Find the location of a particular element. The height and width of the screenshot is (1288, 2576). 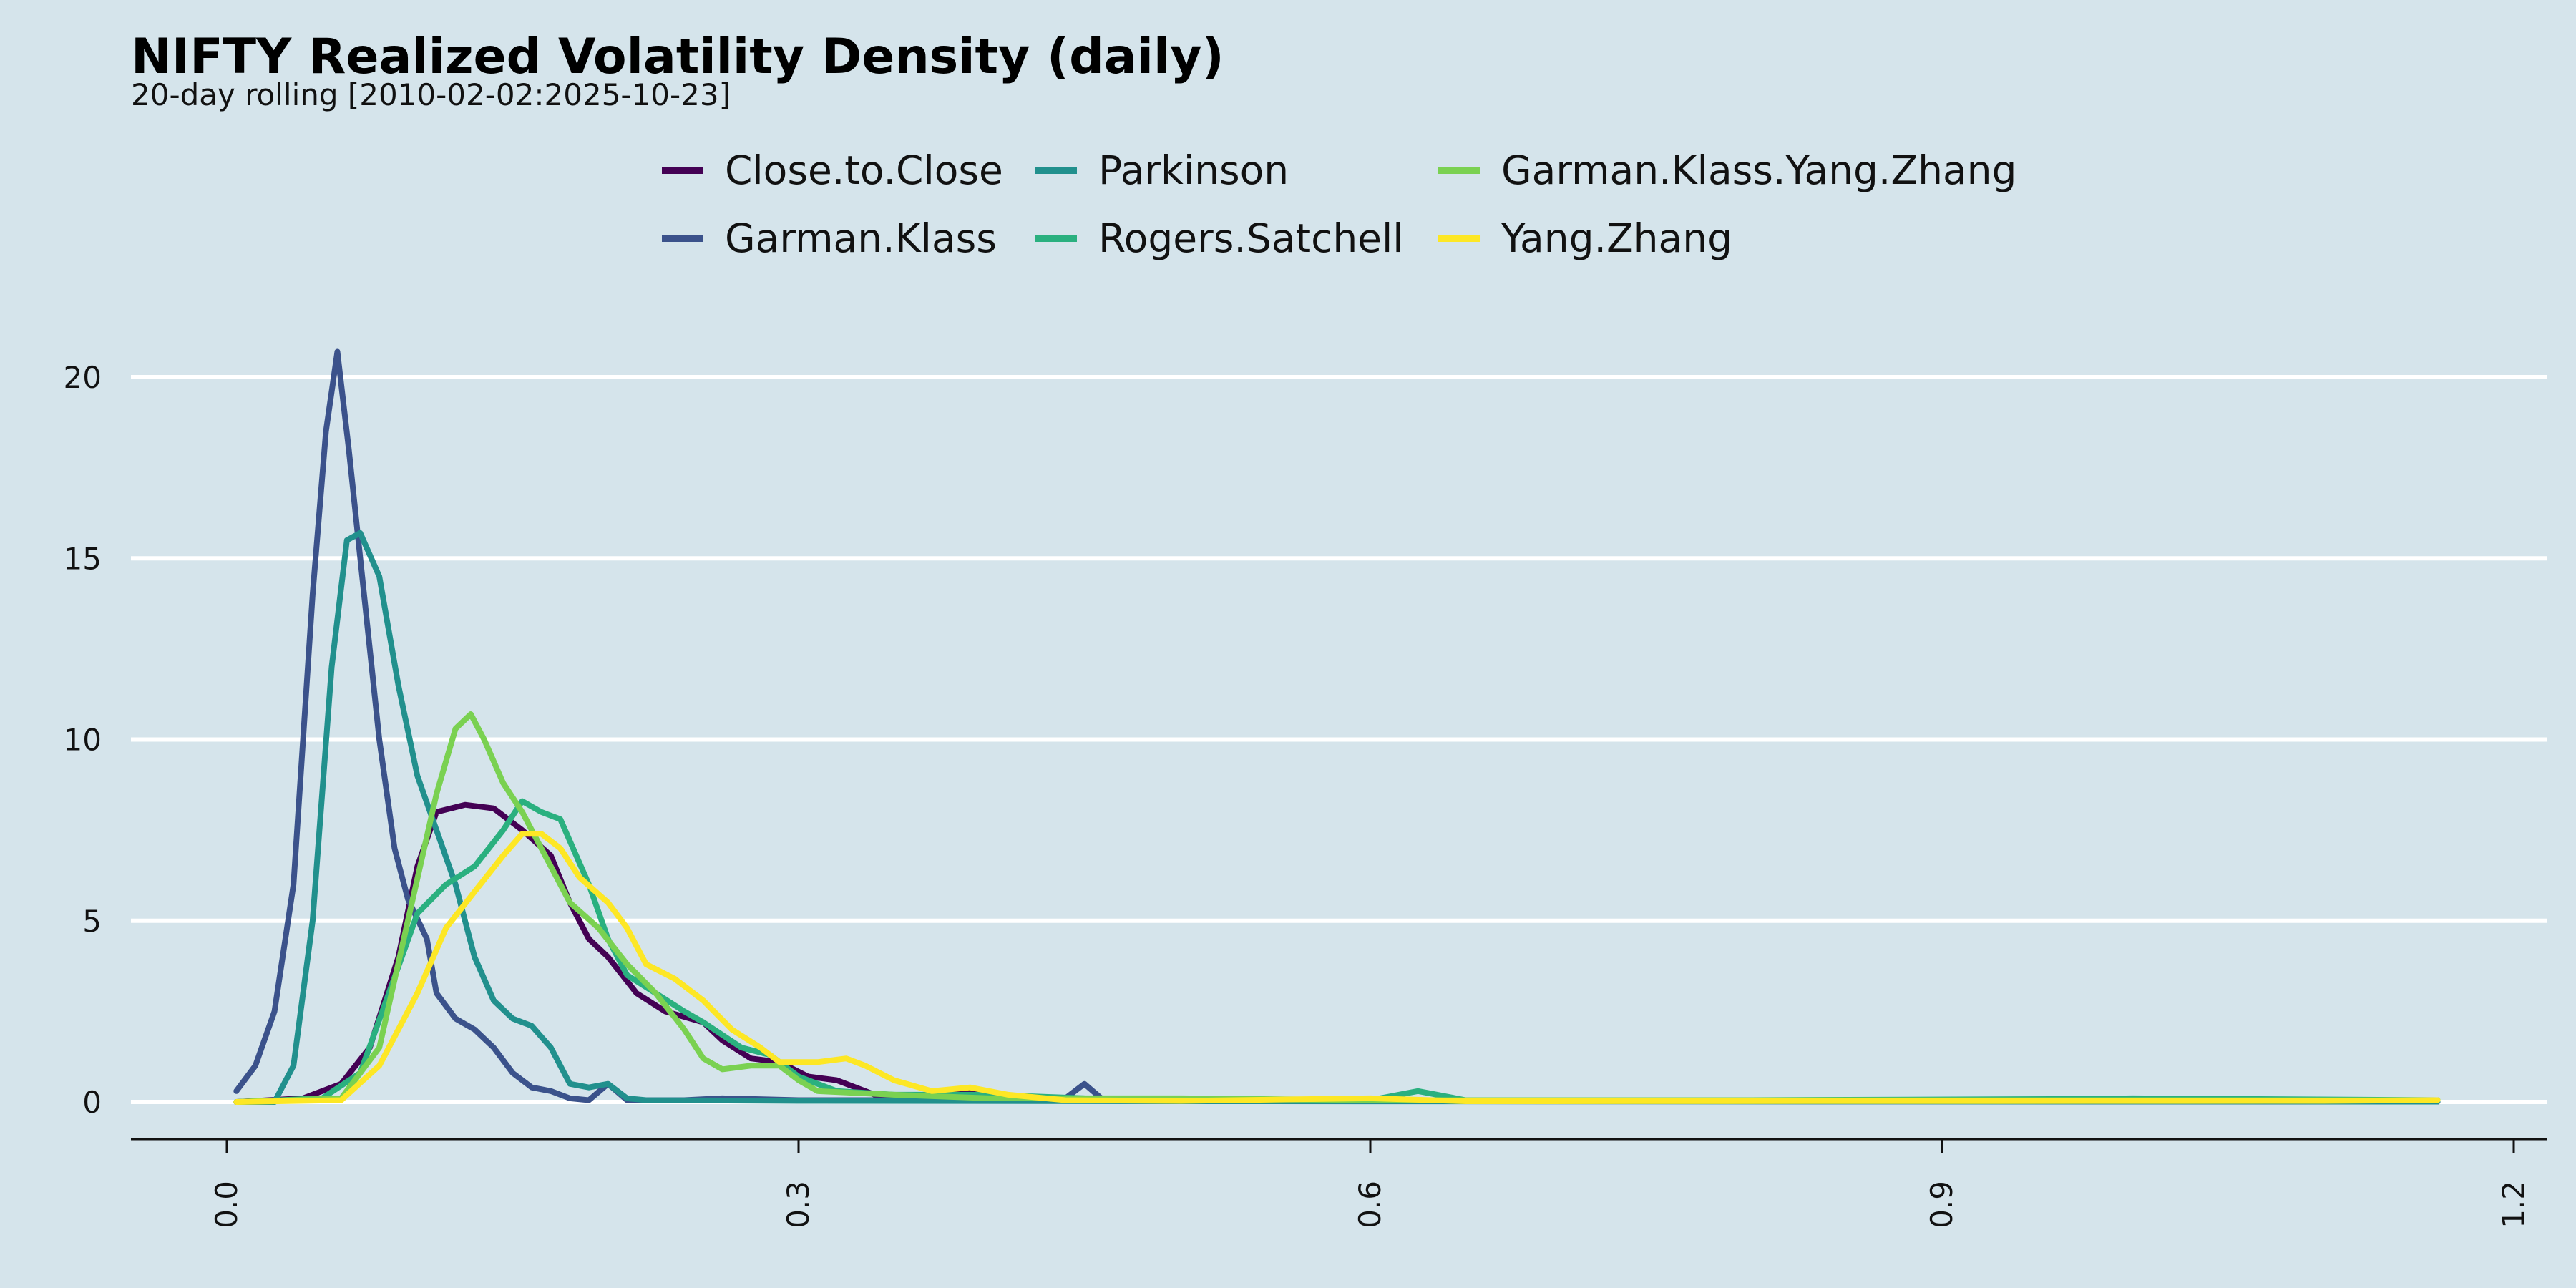

x-tick-label: 1.2 is located at coordinates (2513, 1205).